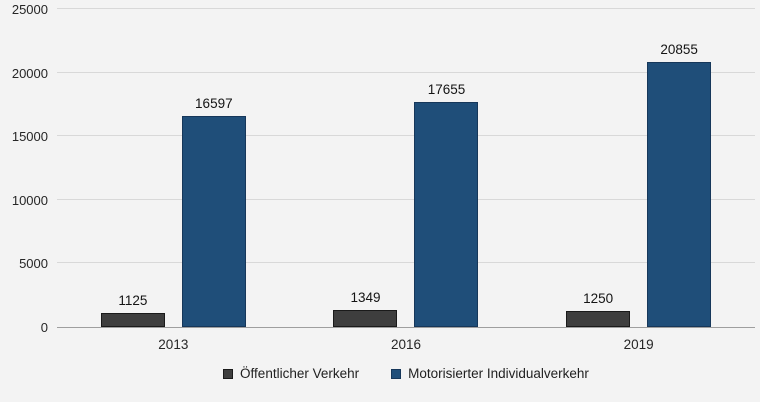 The width and height of the screenshot is (760, 402). I want to click on bar-column: 17655, so click(446, 204).